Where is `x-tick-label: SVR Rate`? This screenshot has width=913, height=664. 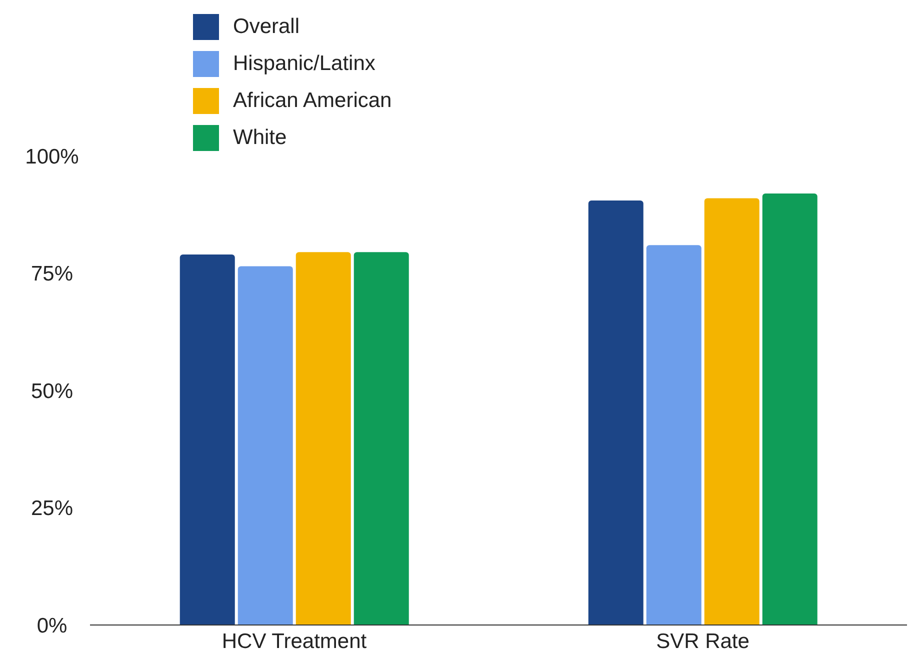
x-tick-label: SVR Rate is located at coordinates (703, 641).